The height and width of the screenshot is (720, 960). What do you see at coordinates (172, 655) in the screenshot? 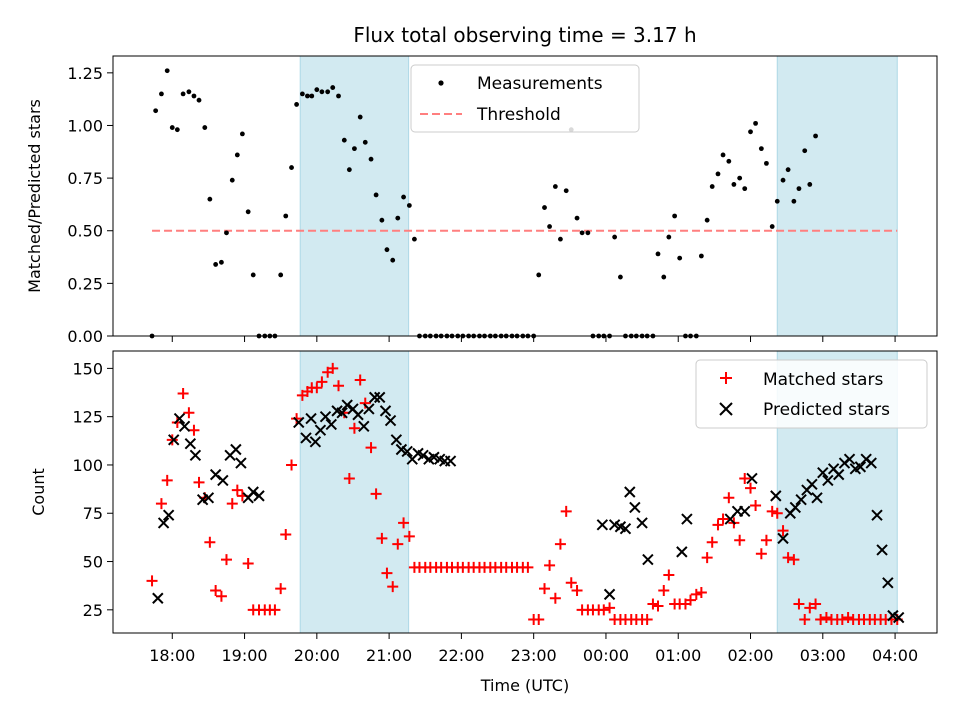
I see `bottom-xtick-label: 18:00` at bounding box center [172, 655].